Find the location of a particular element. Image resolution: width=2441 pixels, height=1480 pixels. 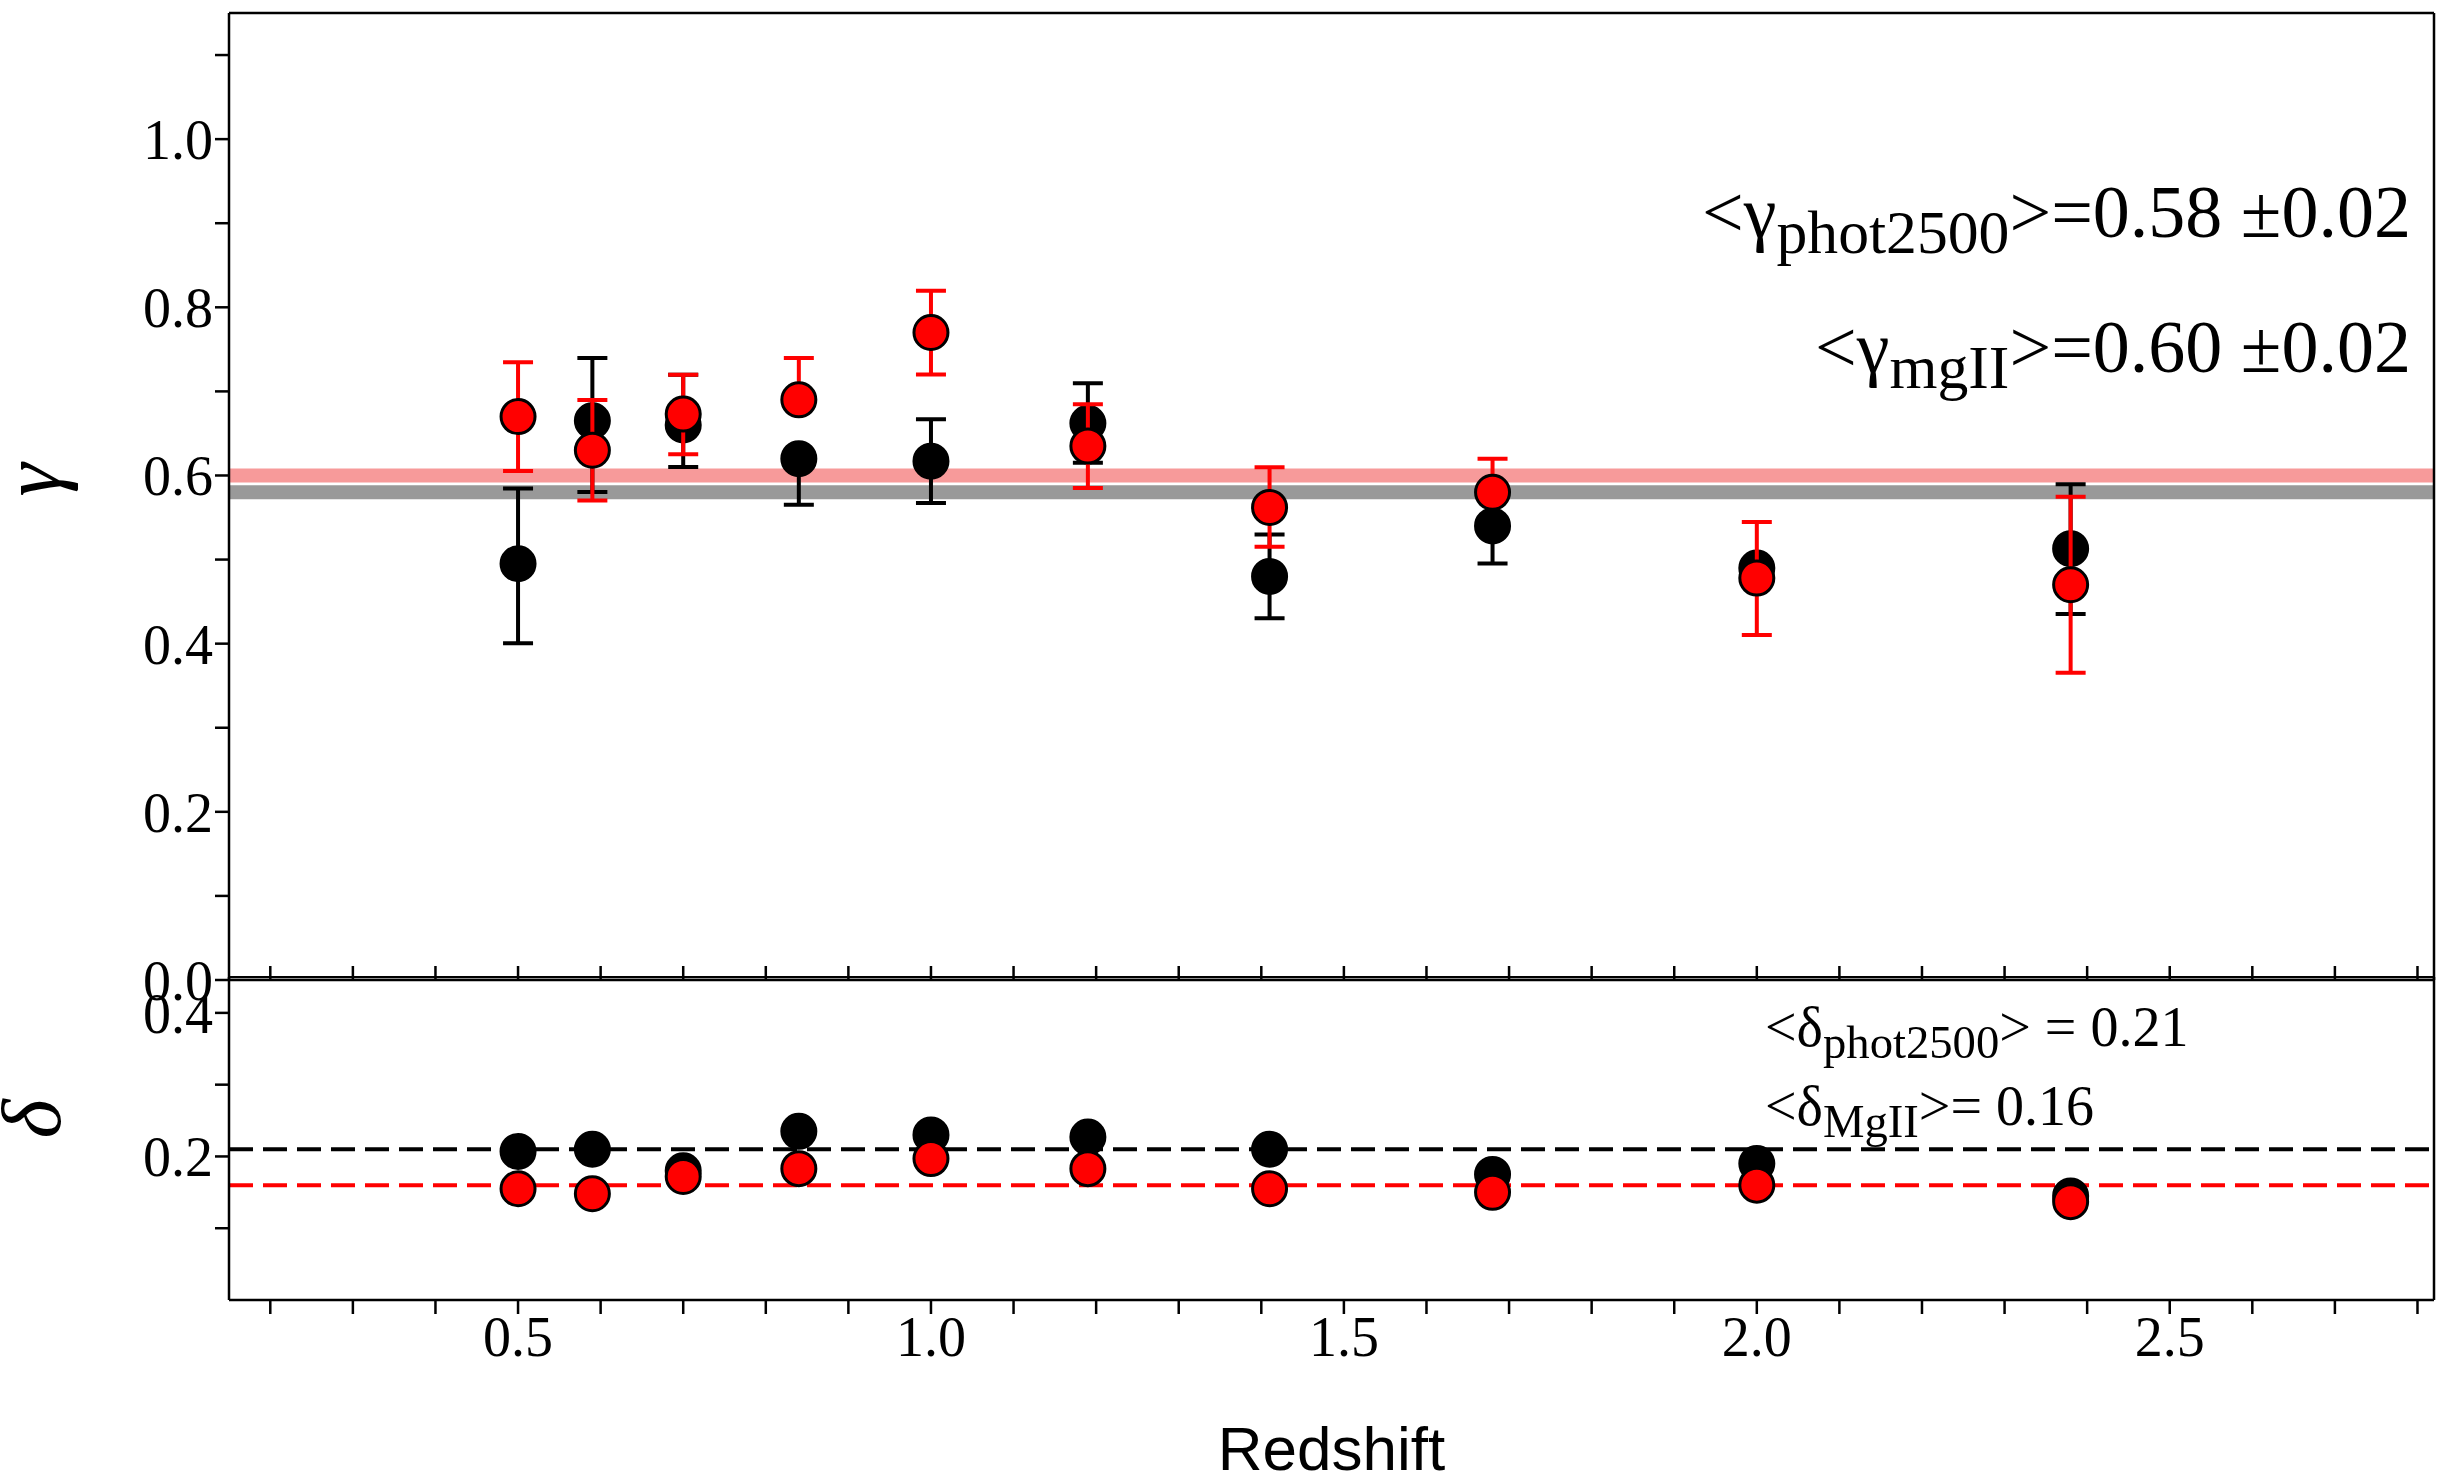

y-axis-title: δ is located at coordinates (39, 1118).